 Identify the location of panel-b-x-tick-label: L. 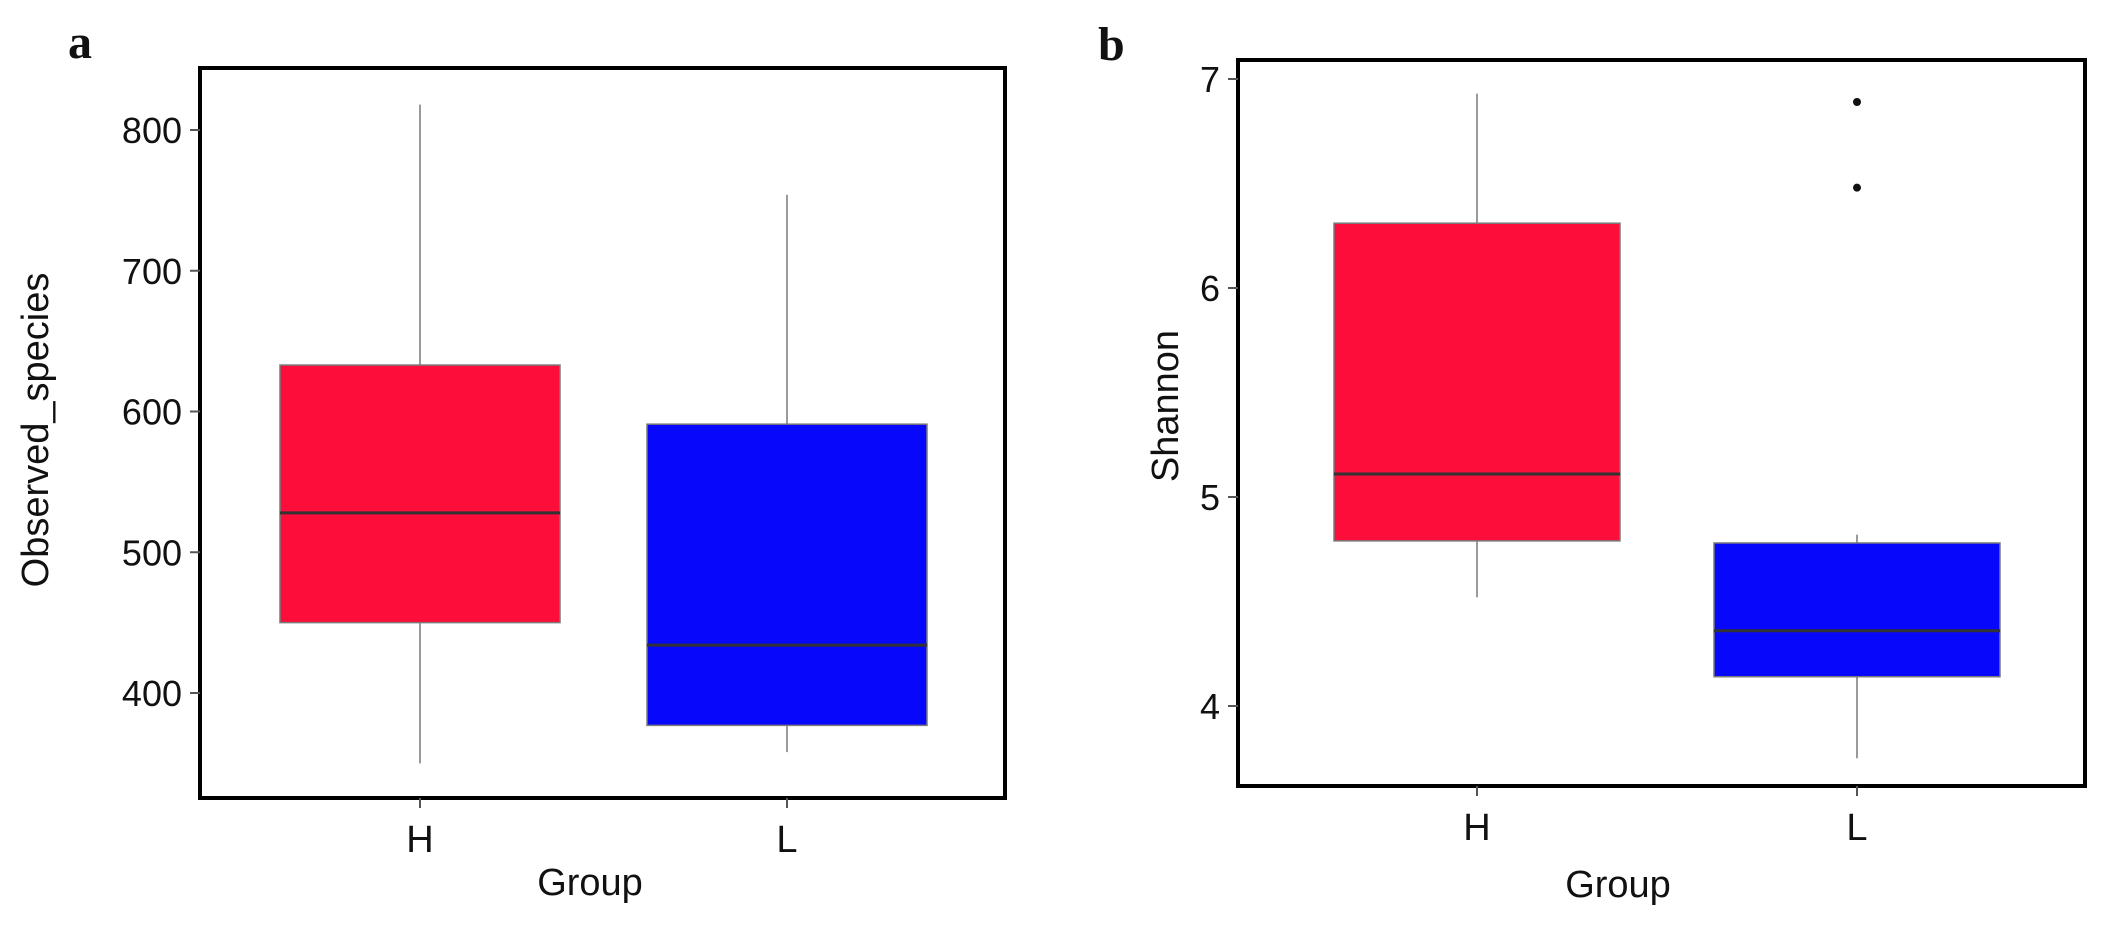
(1856, 828).